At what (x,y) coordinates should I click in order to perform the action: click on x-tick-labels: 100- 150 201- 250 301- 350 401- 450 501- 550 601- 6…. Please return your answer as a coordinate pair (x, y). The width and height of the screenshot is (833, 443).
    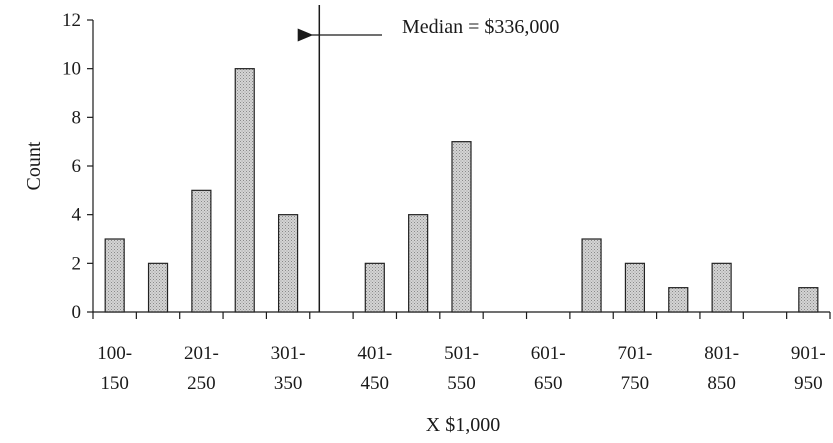
    Looking at the image, I should click on (461, 368).